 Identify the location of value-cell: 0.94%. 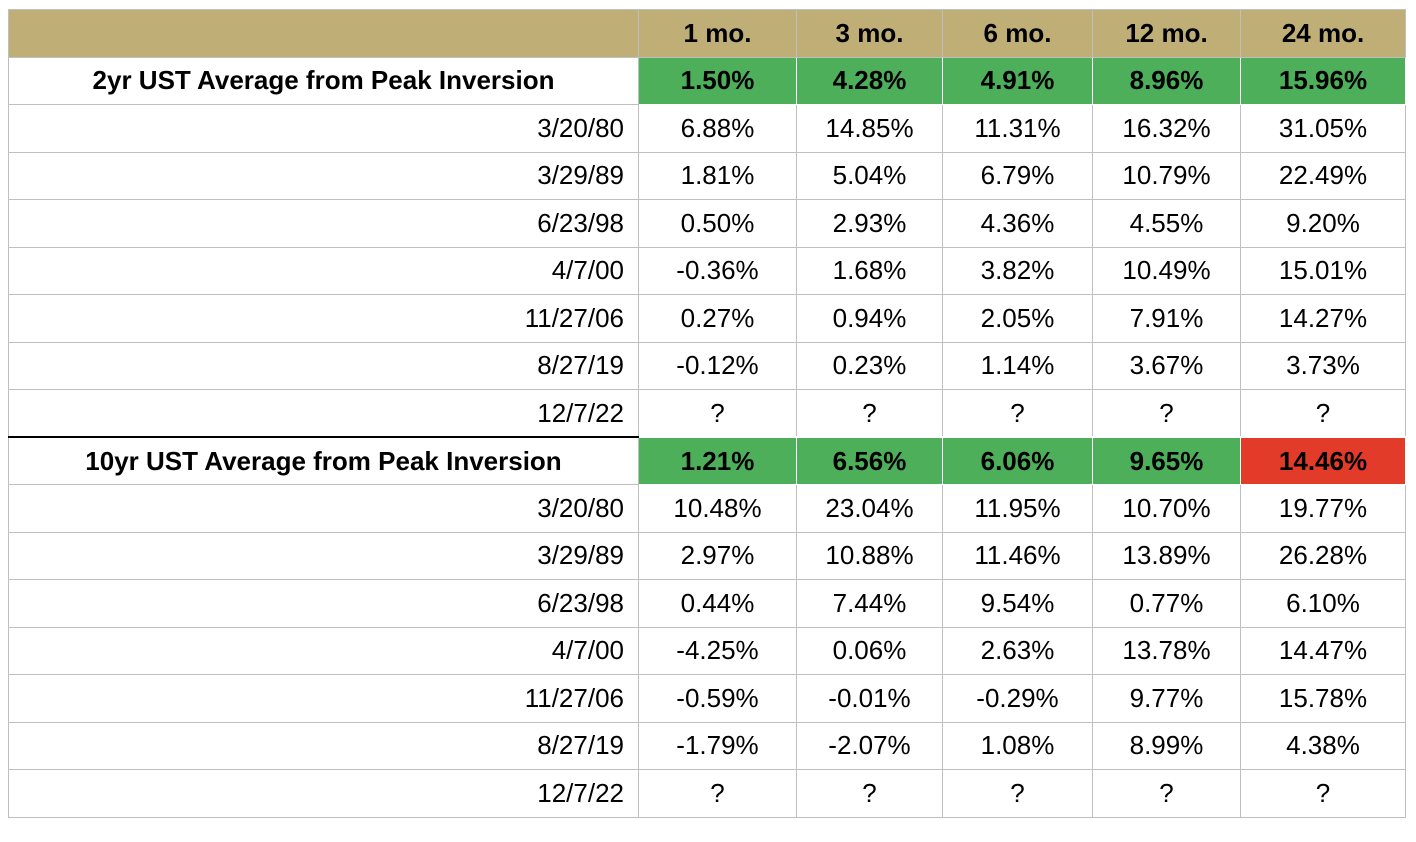
(869, 318).